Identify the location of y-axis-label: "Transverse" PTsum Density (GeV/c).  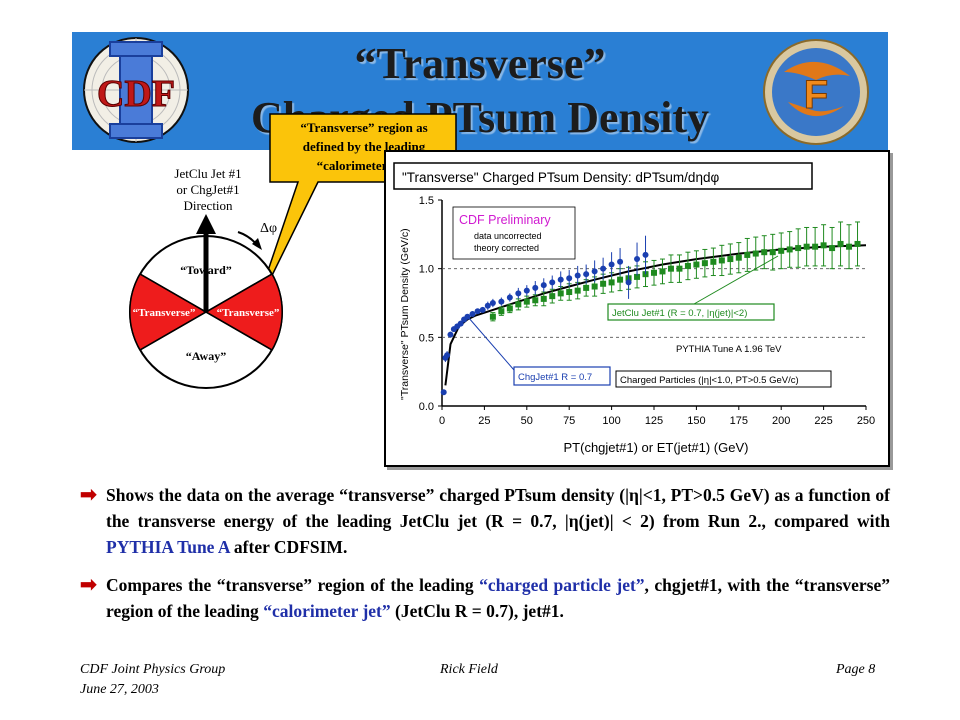
(405, 314).